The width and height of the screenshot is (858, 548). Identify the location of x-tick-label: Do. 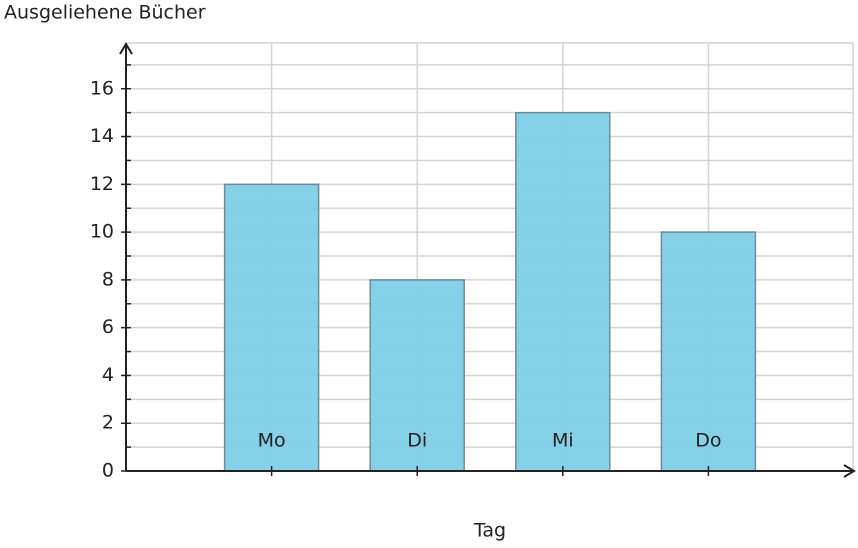
(708, 441).